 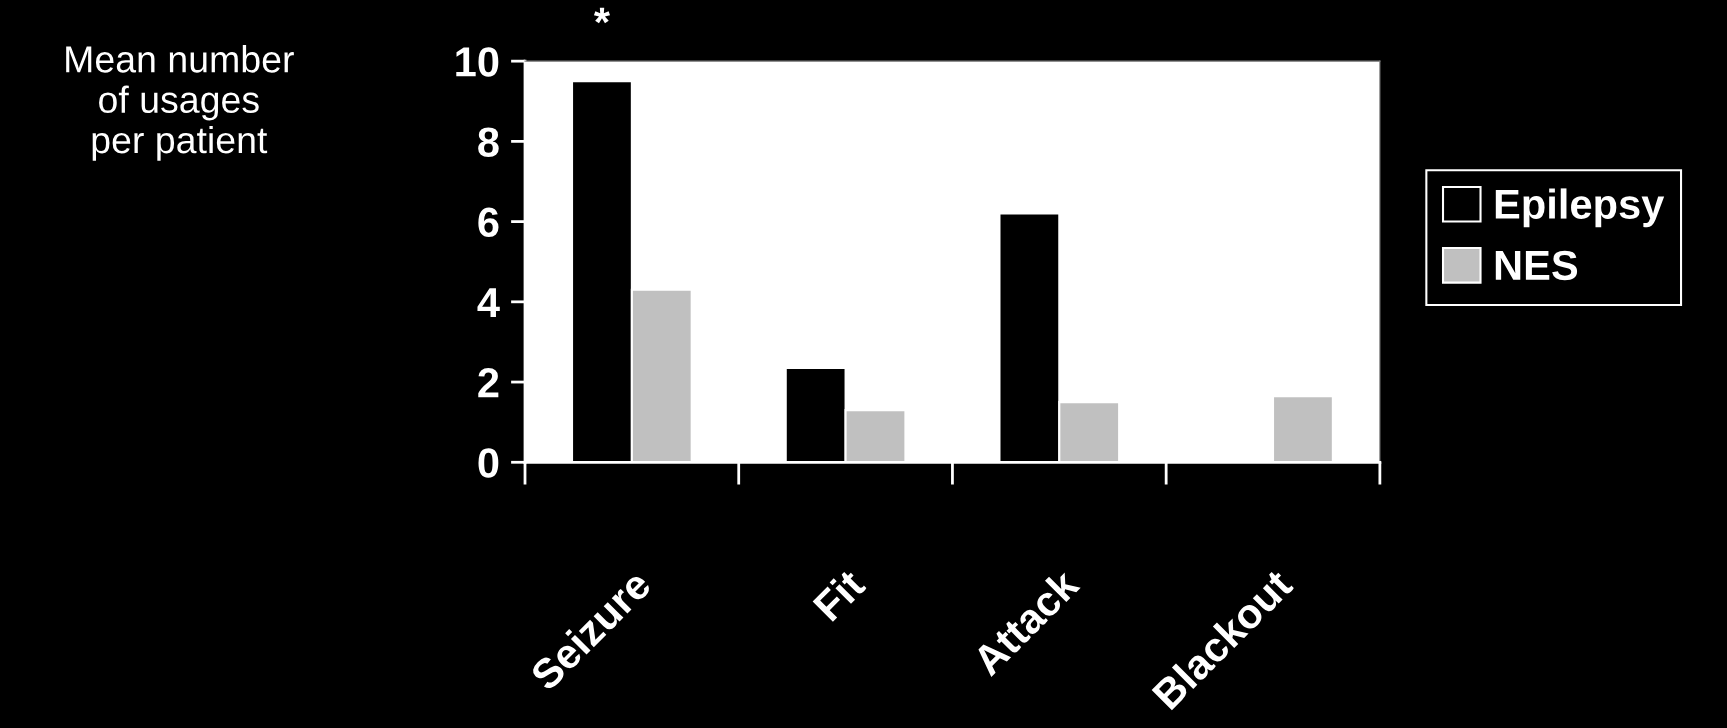 What do you see at coordinates (488, 463) in the screenshot?
I see `y-tick-label: 0` at bounding box center [488, 463].